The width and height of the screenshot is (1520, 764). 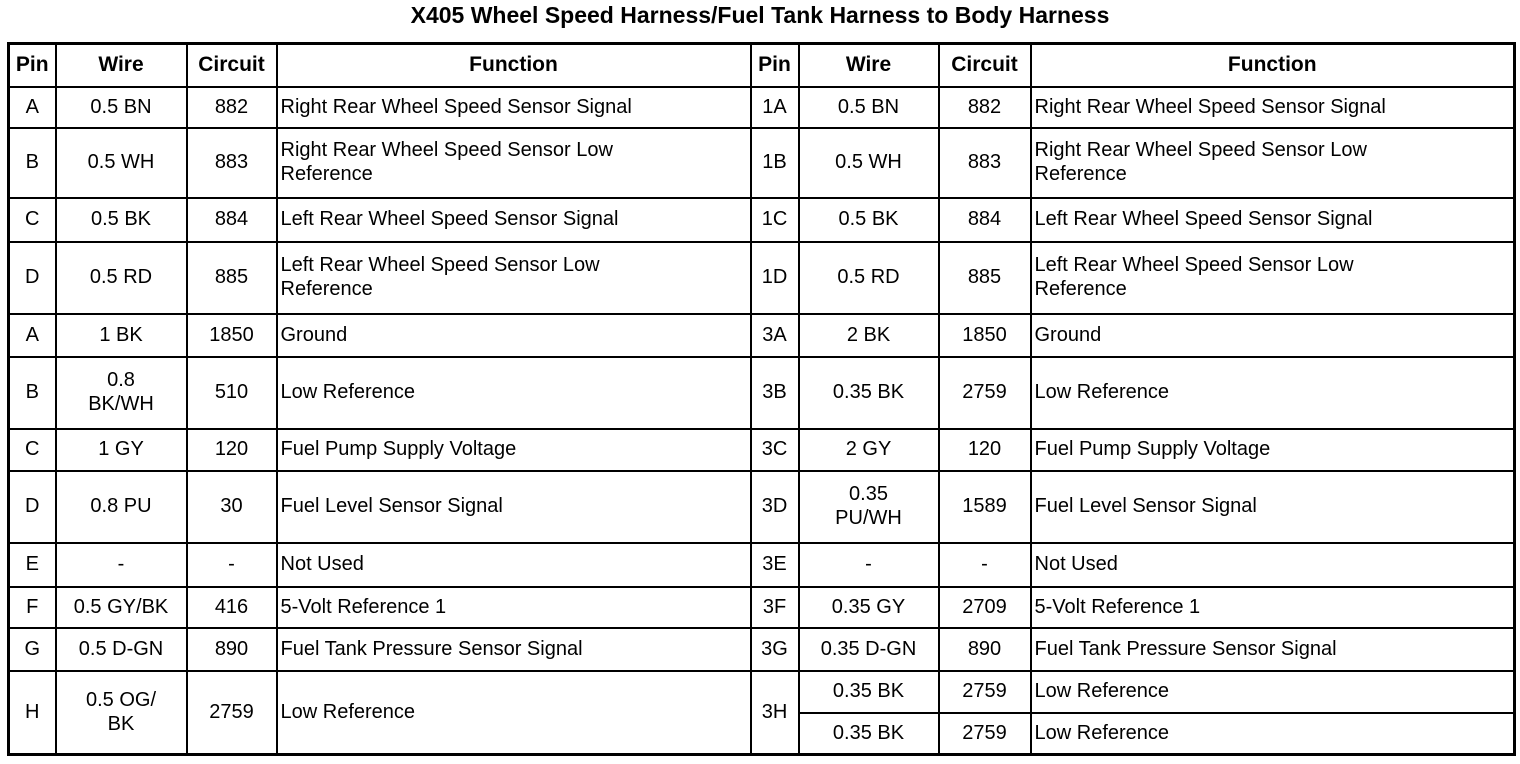 I want to click on wire-cell: 0.5 GY/BK, so click(x=121, y=607).